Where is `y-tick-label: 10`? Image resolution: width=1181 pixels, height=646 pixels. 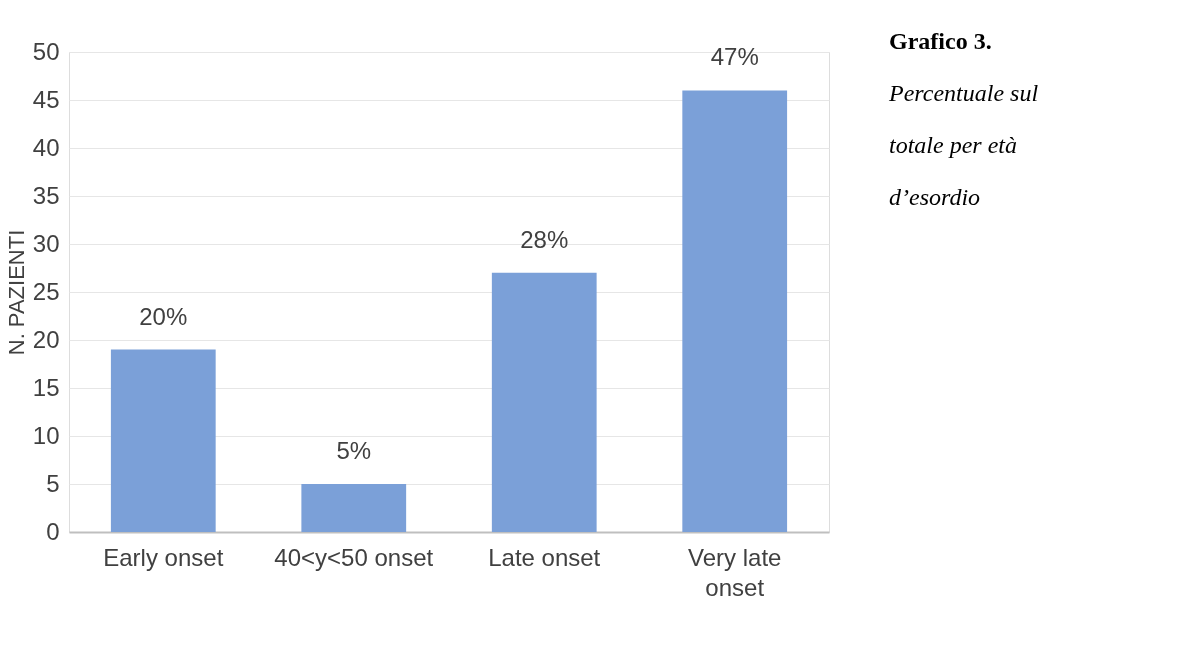 y-tick-label: 10 is located at coordinates (46, 435).